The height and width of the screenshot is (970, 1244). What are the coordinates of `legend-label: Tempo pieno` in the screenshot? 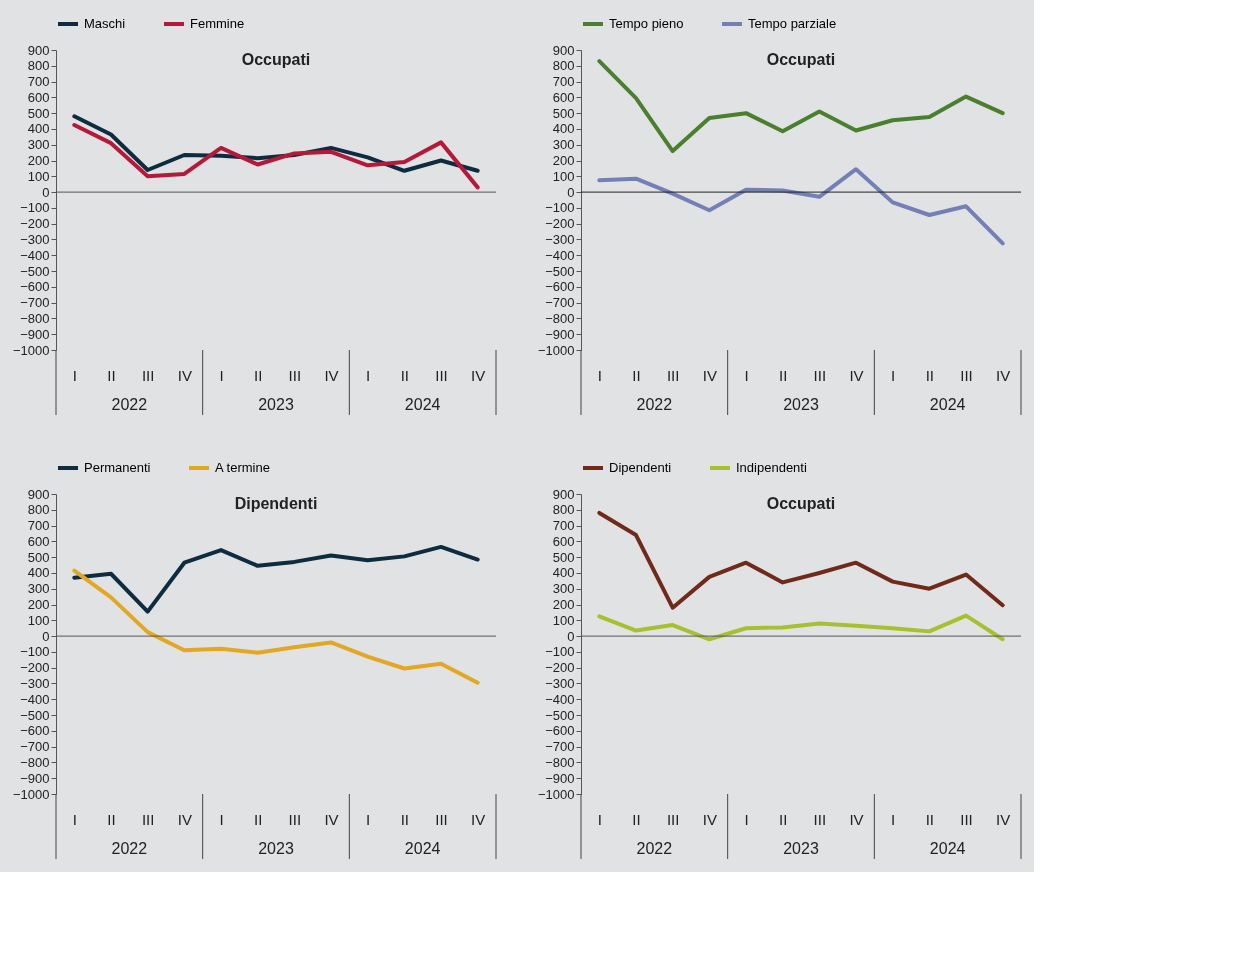 It's located at (646, 23).